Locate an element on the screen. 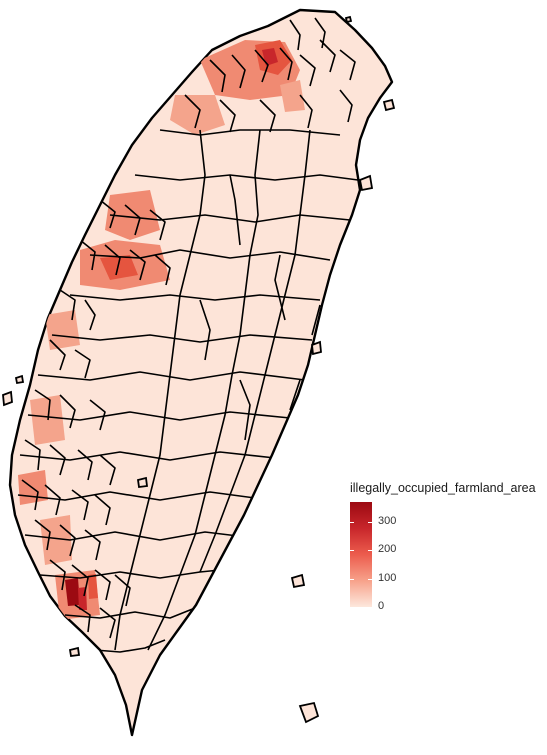 Image resolution: width=547 pixels, height=755 pixels. legend-tick-label: 300 is located at coordinates (387, 521).